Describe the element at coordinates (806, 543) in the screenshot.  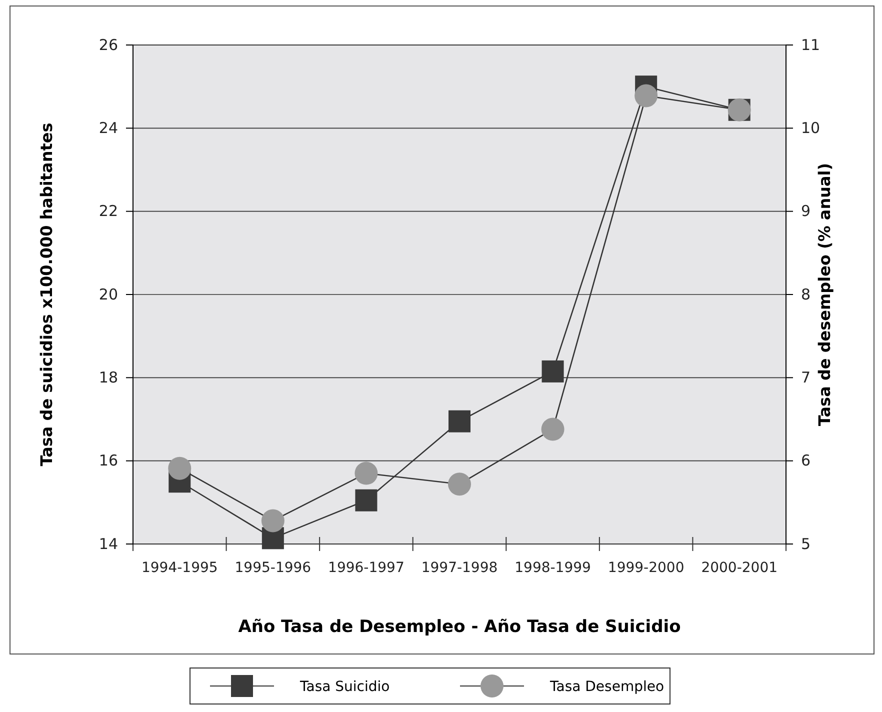
I see `y2-tick-label: 5` at that location.